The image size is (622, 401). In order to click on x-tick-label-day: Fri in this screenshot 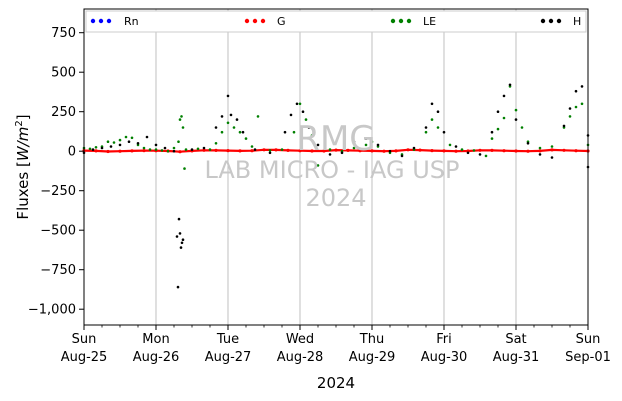, I will do `click(444, 339)`.